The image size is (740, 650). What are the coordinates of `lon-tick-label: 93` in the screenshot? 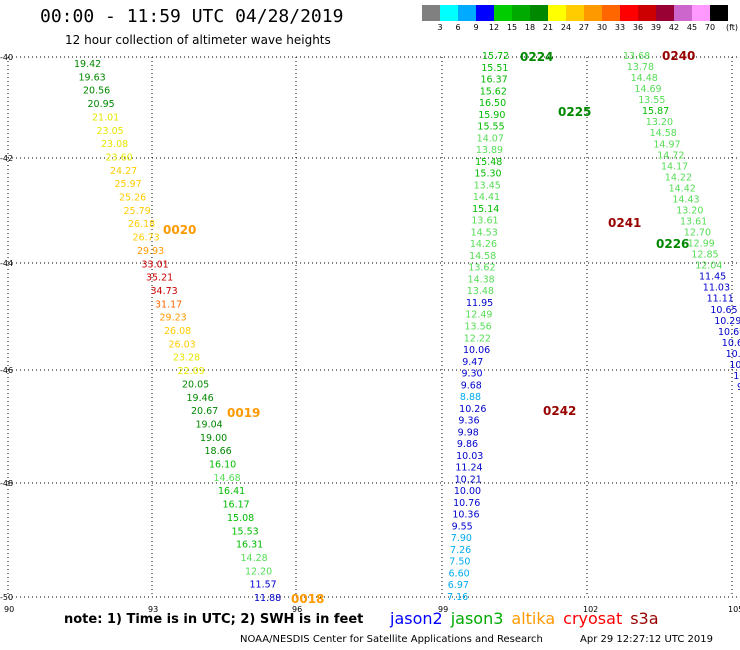 It's located at (153, 609).